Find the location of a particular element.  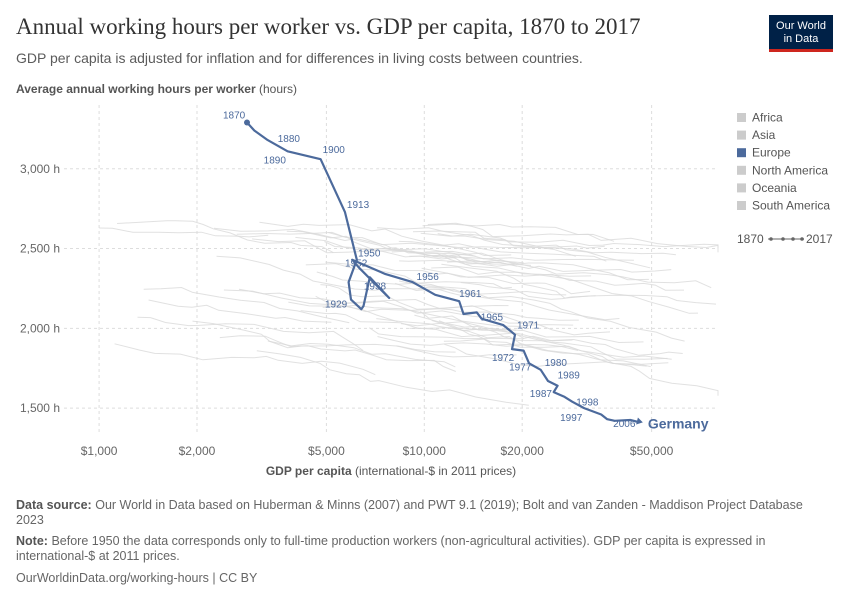

year-label: 1989 is located at coordinates (569, 376).